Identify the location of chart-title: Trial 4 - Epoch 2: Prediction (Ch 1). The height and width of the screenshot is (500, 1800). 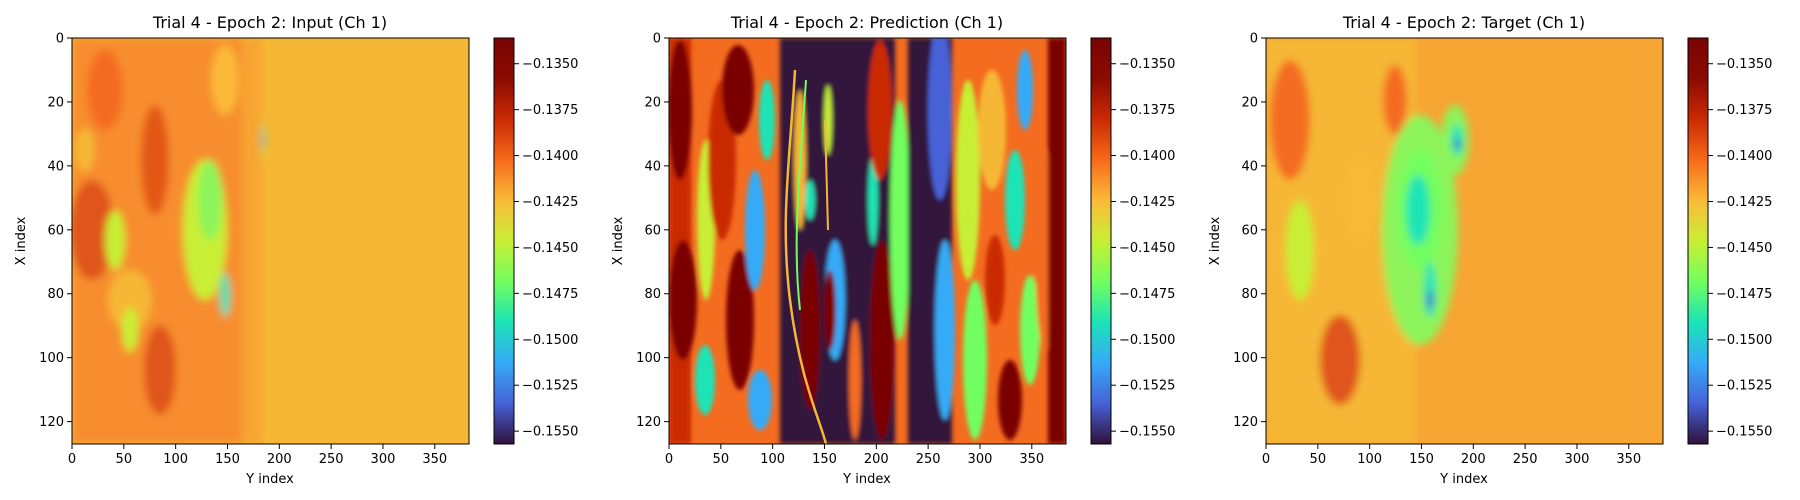
(866, 22).